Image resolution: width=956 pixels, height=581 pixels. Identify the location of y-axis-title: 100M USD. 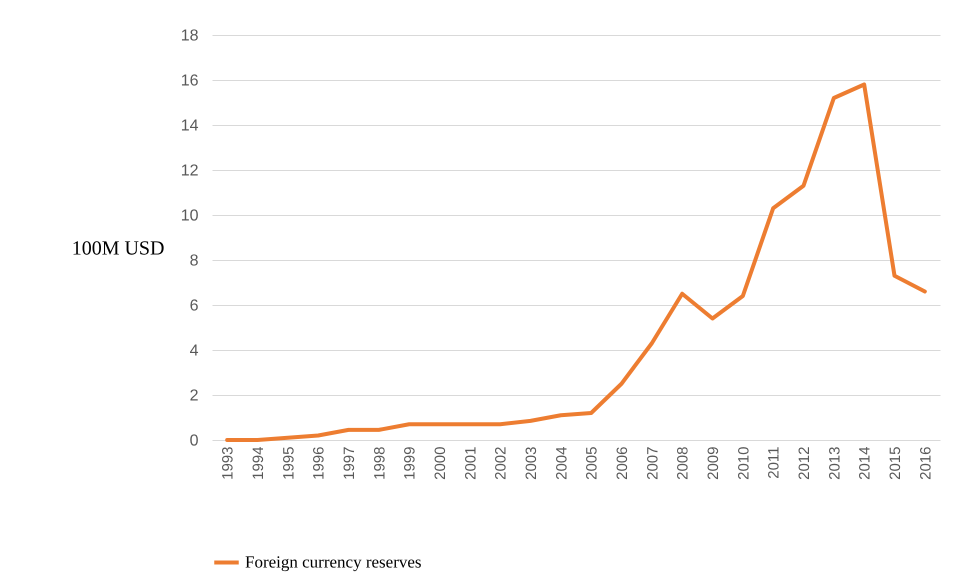
(118, 249).